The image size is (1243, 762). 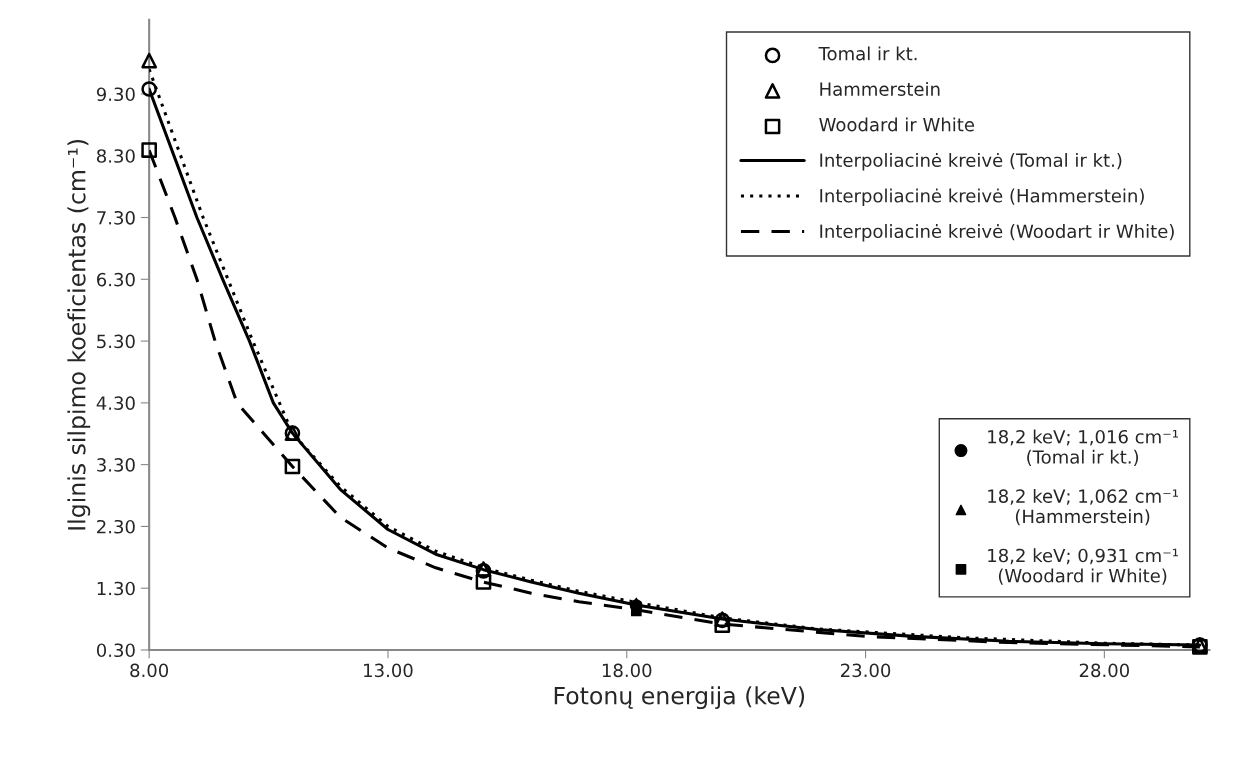 What do you see at coordinates (116, 341) in the screenshot?
I see `y-tick-label: 5.30` at bounding box center [116, 341].